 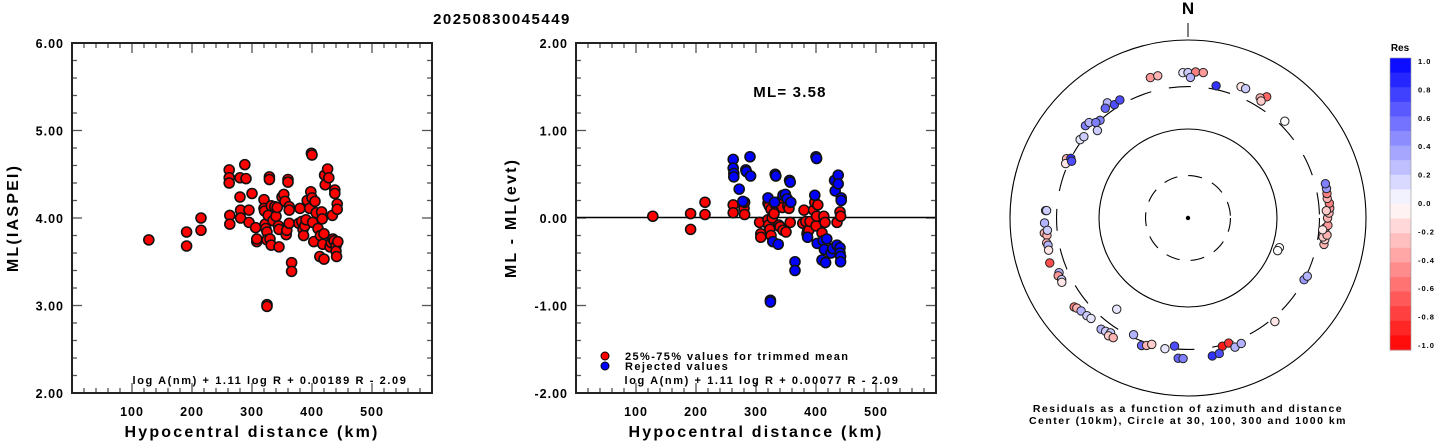 I want to click on residual-vs-distance-points, so click(x=747, y=229).